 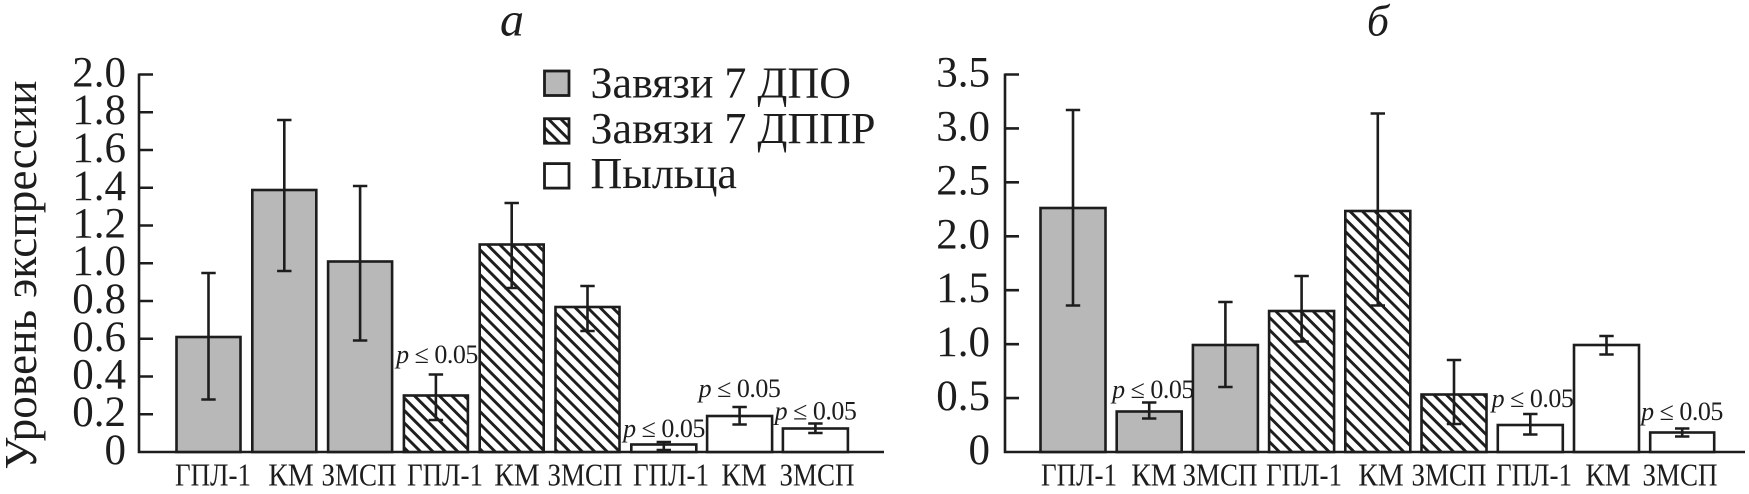 What do you see at coordinates (963, 126) in the screenshot?
I see `svg-text: 3.0` at bounding box center [963, 126].